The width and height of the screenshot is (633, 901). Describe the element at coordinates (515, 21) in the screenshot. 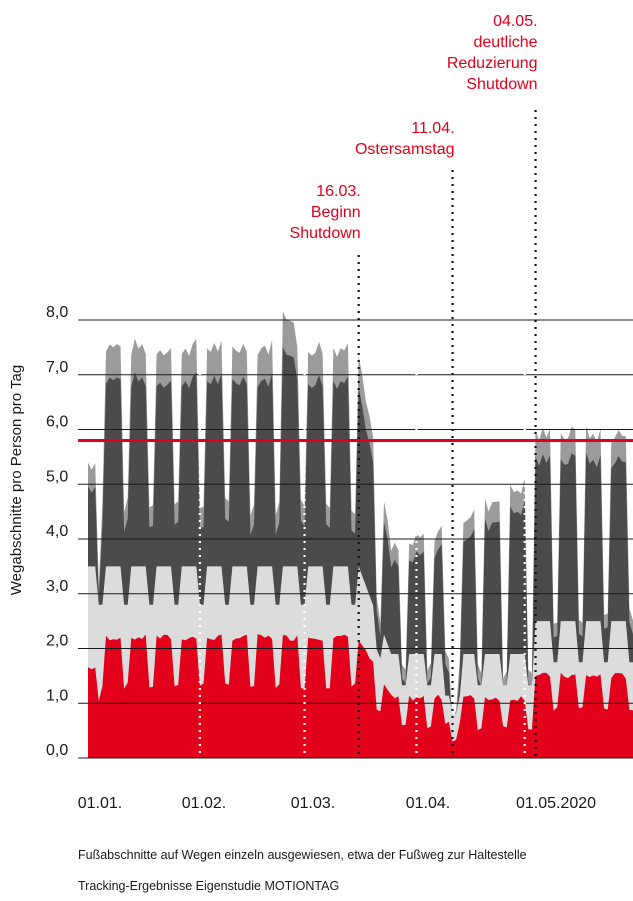

I see `event-annotation-line: 04.05.` at that location.